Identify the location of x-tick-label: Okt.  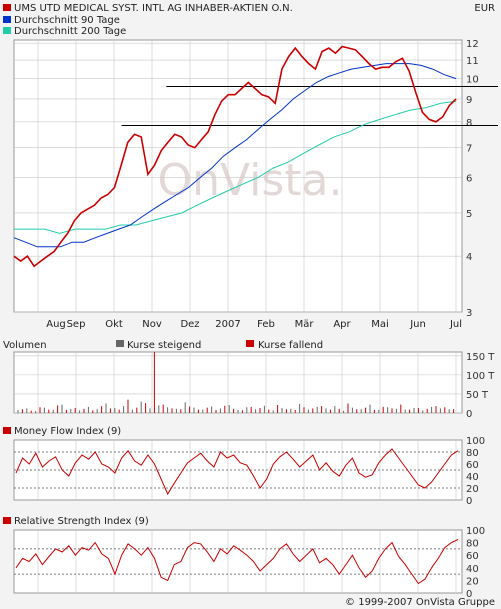
(114, 324).